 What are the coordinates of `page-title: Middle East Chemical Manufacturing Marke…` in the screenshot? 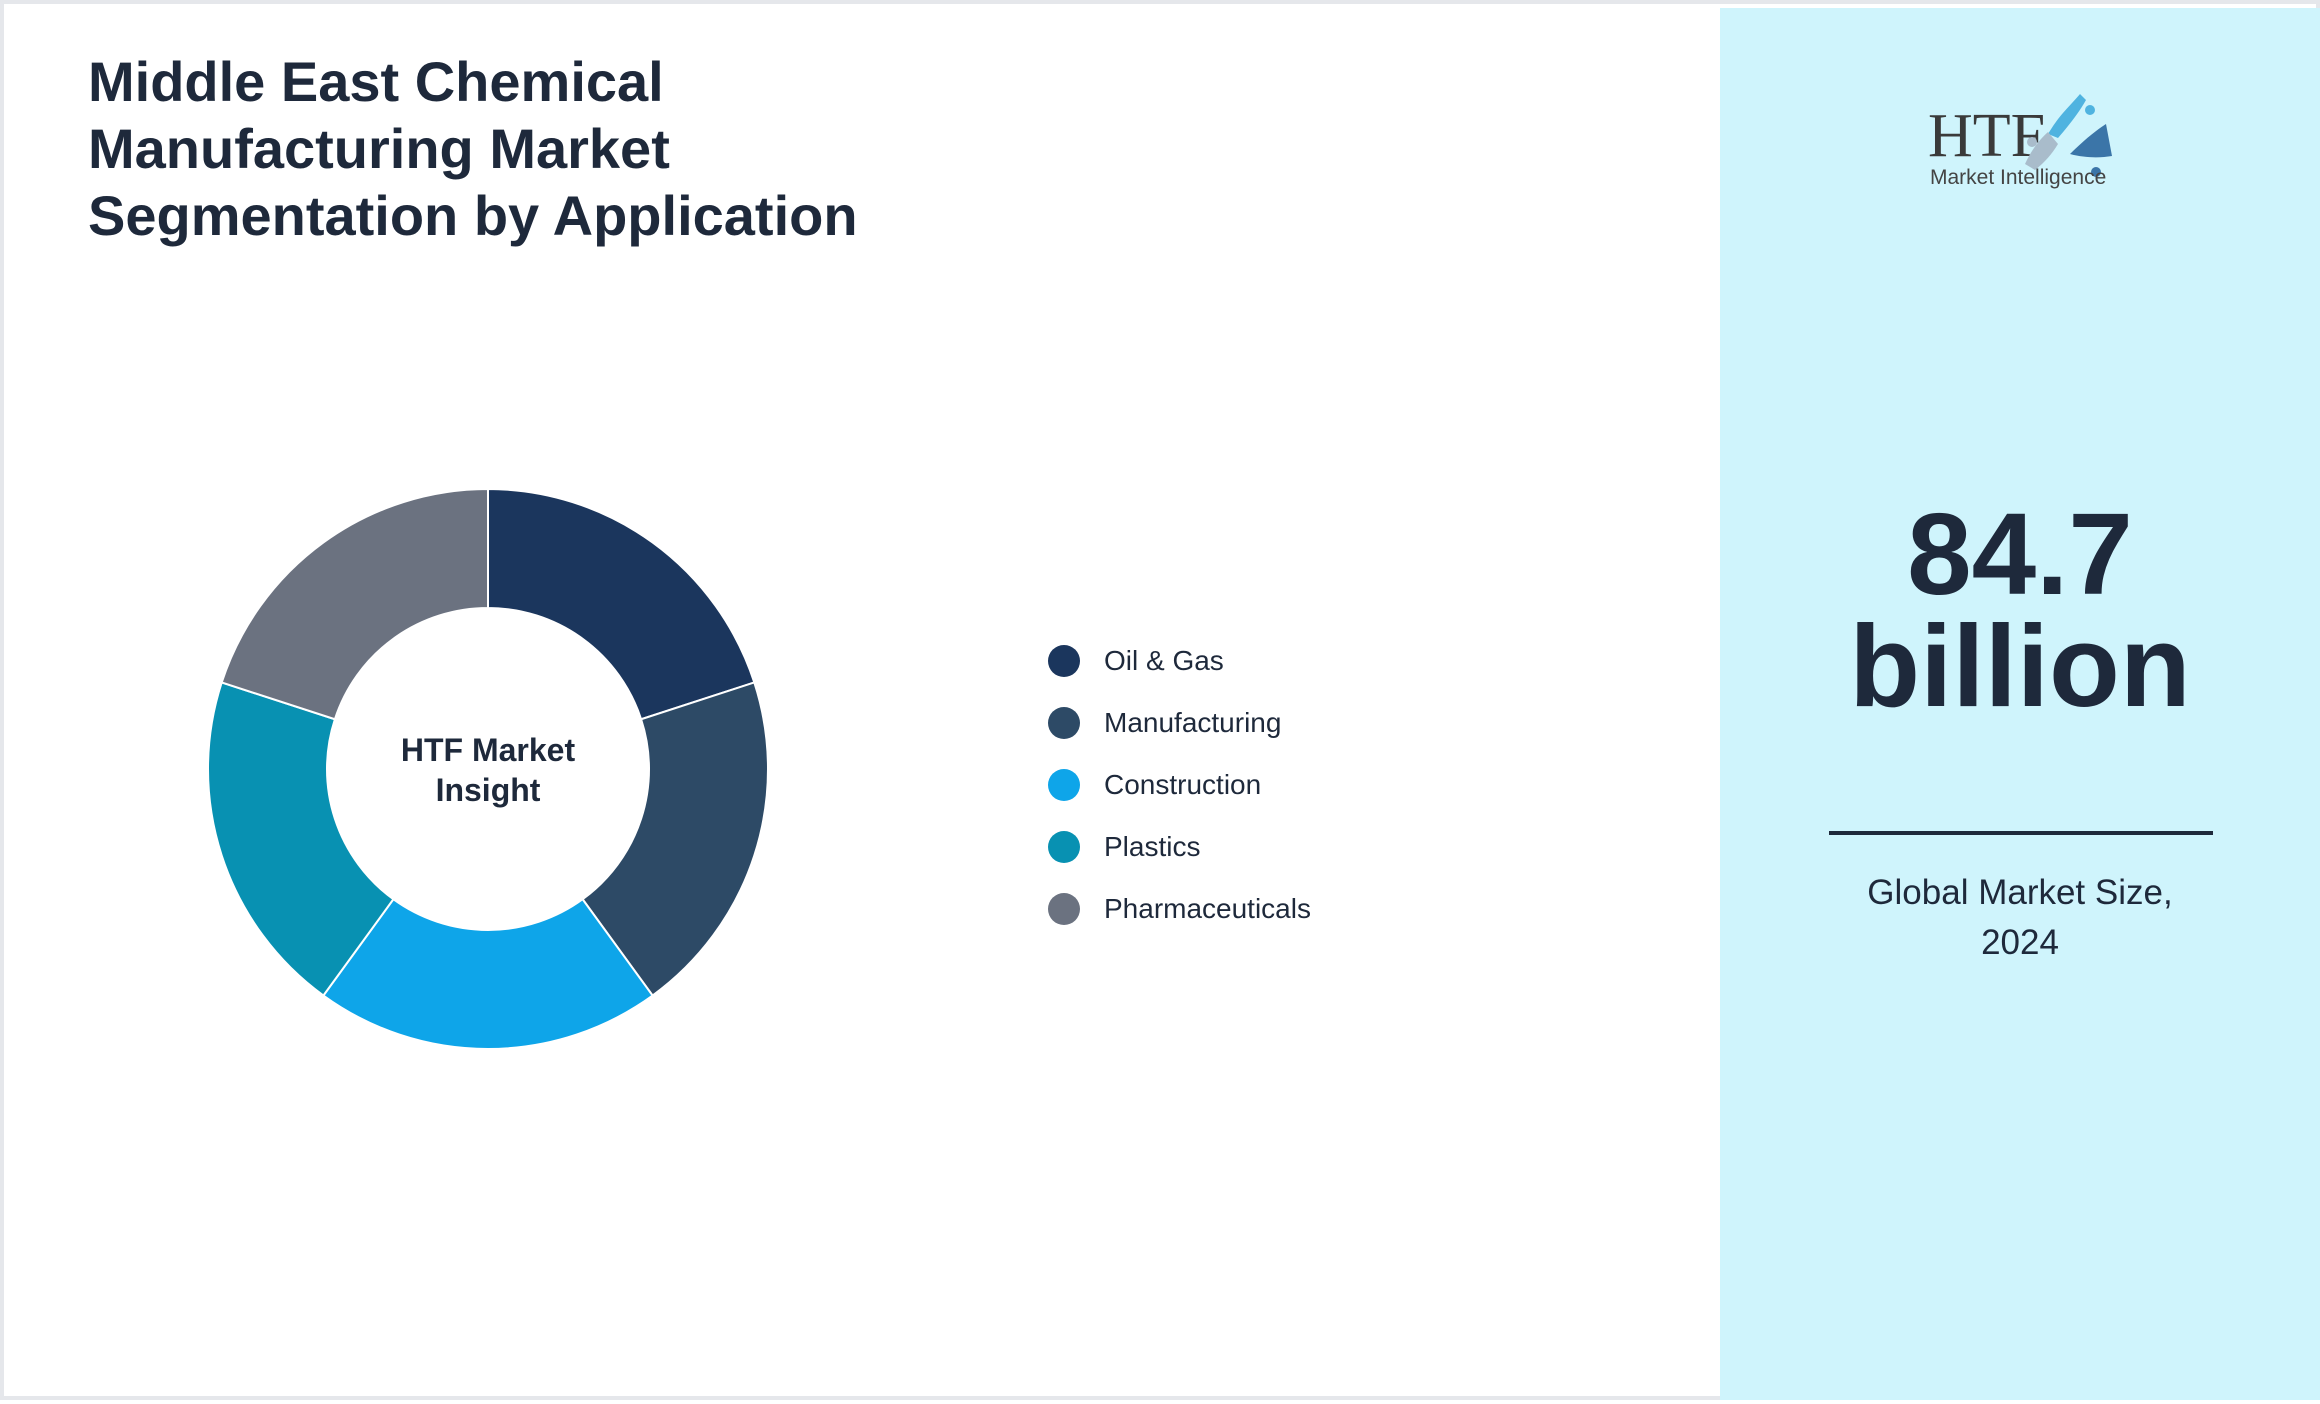 It's located at (473, 148).